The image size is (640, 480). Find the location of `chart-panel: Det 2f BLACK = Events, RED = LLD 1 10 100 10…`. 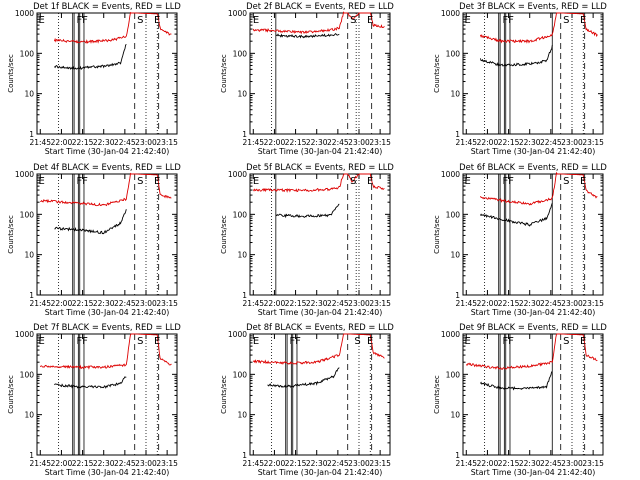

chart-panel: Det 2f BLACK = Events, RED = LLD 1 10 100 10… is located at coordinates (307, 78).